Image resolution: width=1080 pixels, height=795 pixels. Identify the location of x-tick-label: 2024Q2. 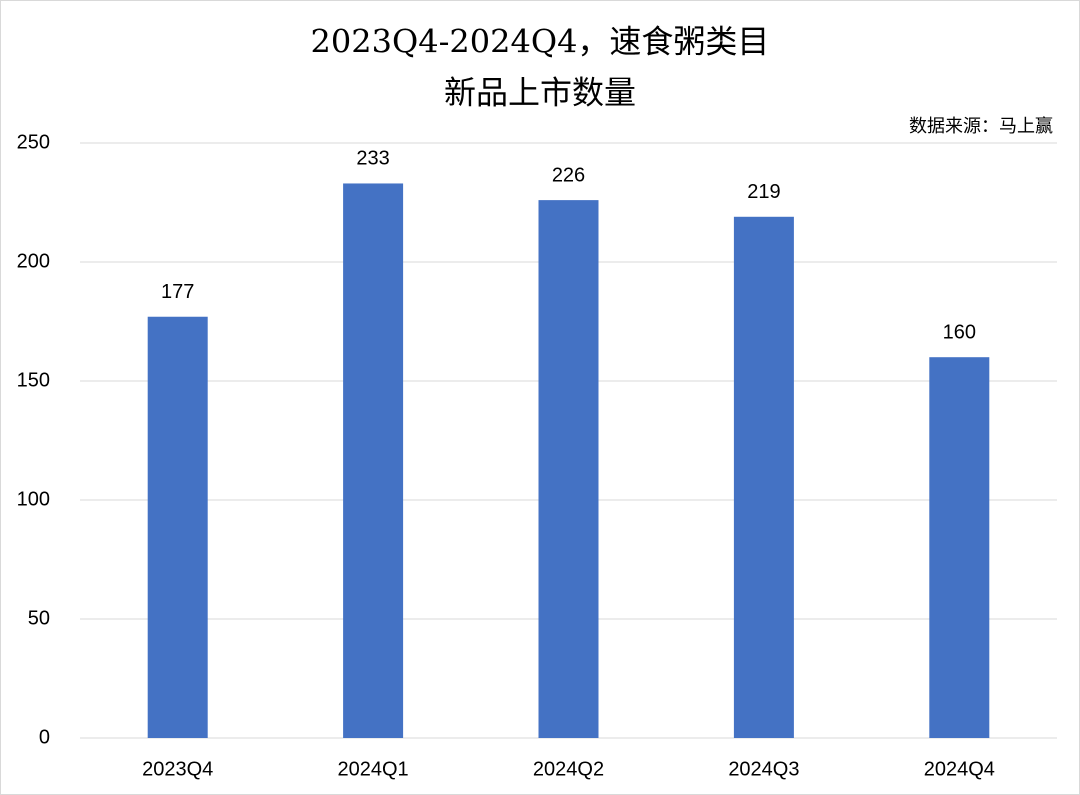
(568, 769).